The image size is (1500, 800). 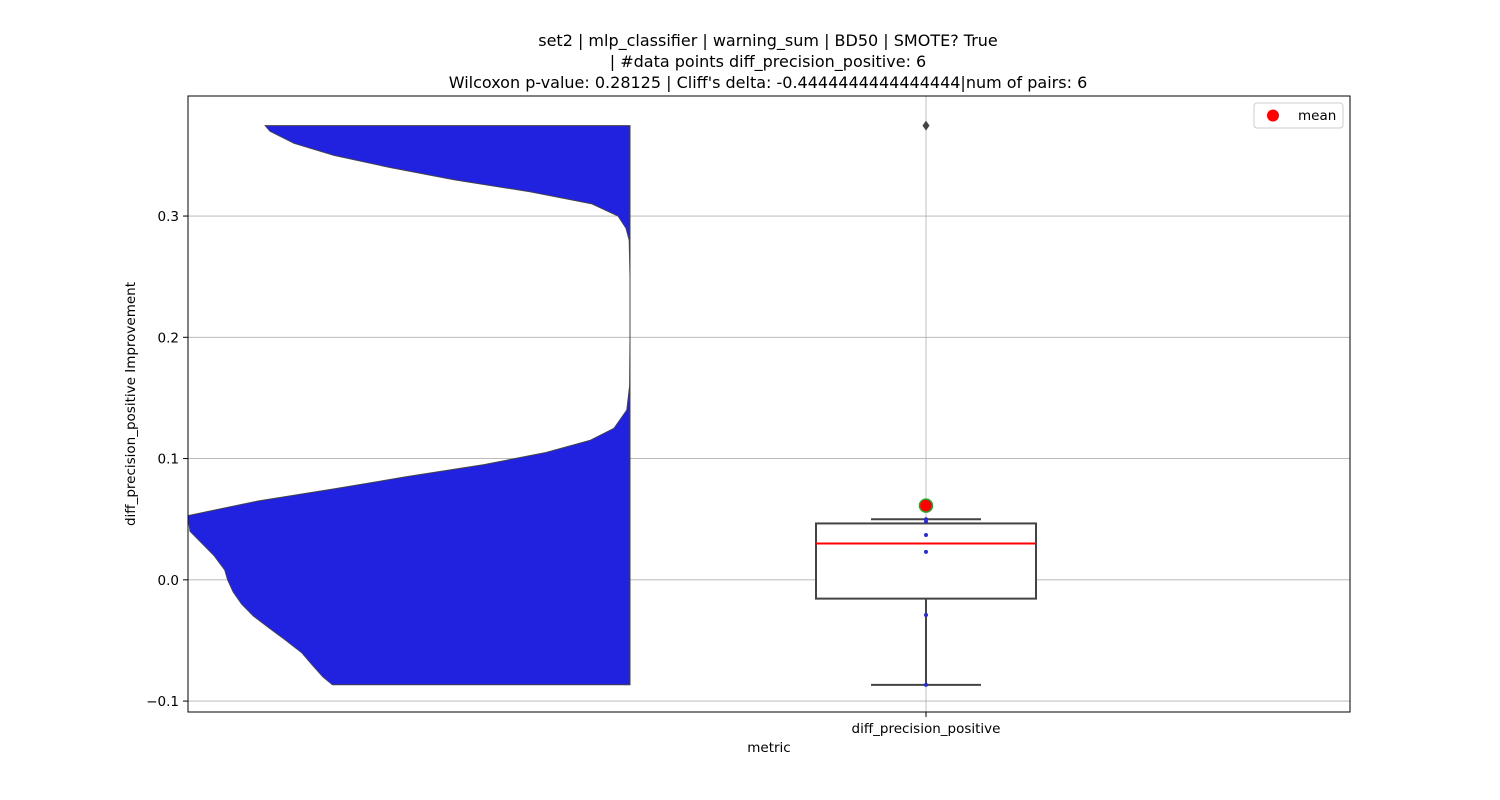 I want to click on y-tick-label: 0.1, so click(x=168, y=460).